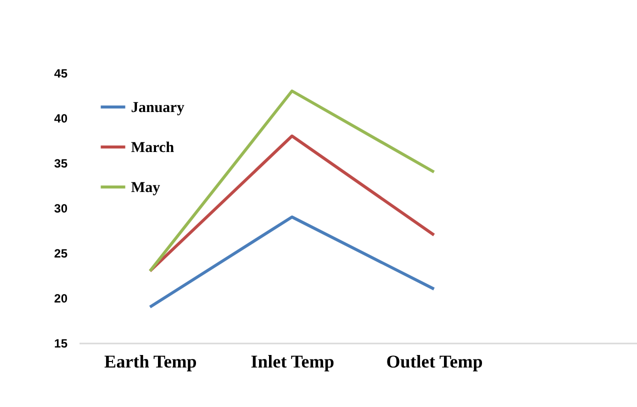 Image resolution: width=637 pixels, height=407 pixels. I want to click on legend-label: May, so click(146, 188).